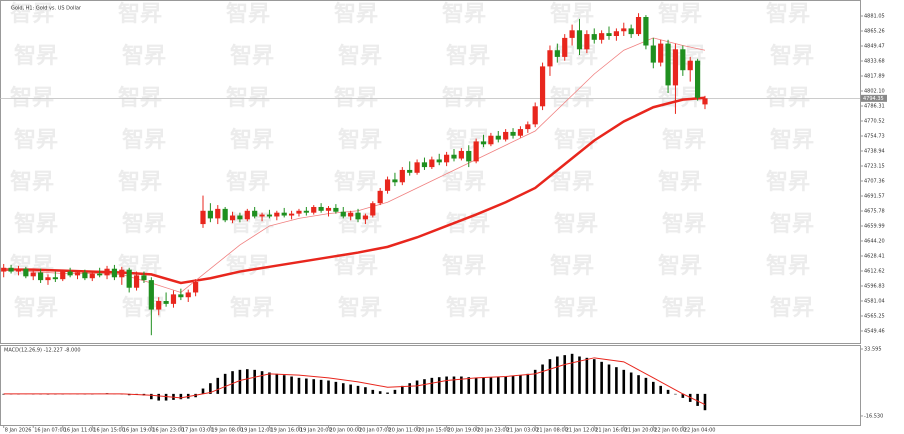 This screenshot has height=434, width=904. What do you see at coordinates (874, 91) in the screenshot?
I see `y-tick-label: 4802.10` at bounding box center [874, 91].